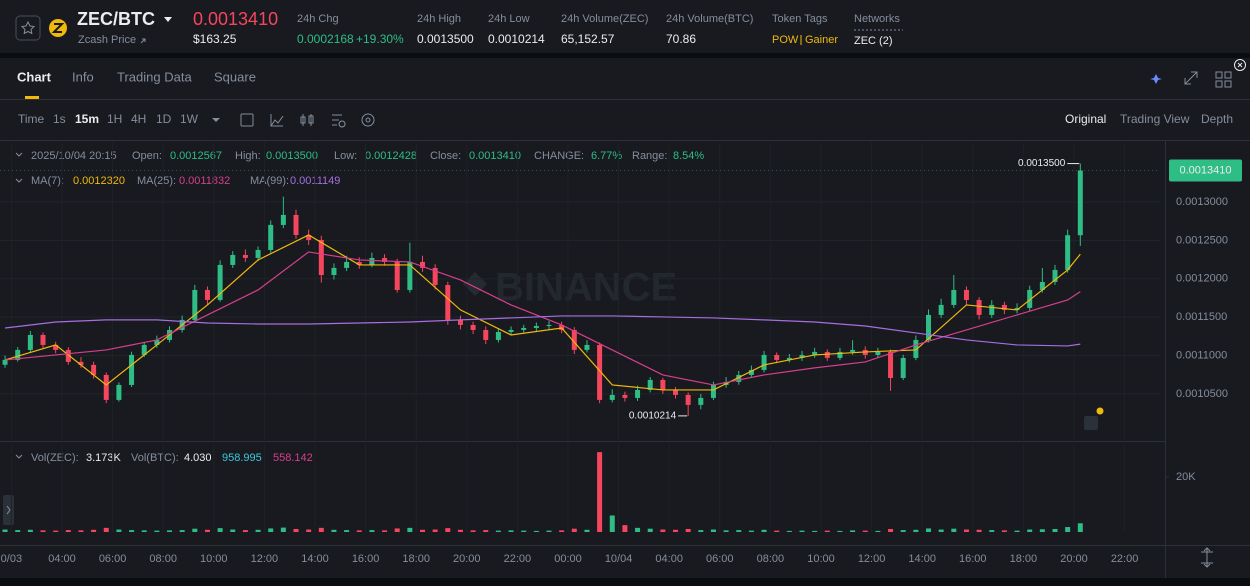 The width and height of the screenshot is (1250, 586). I want to click on settings-core, so click(368, 120).